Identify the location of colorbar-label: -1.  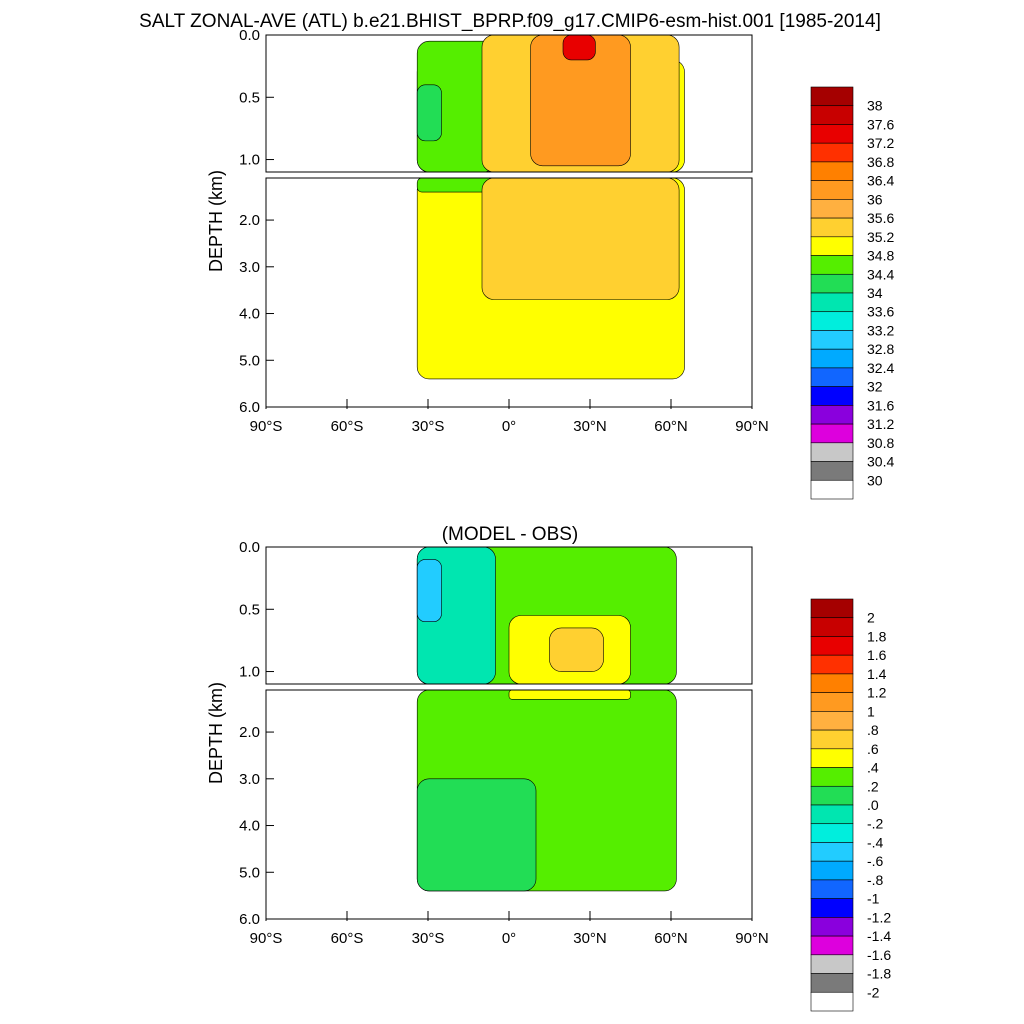
(873, 899).